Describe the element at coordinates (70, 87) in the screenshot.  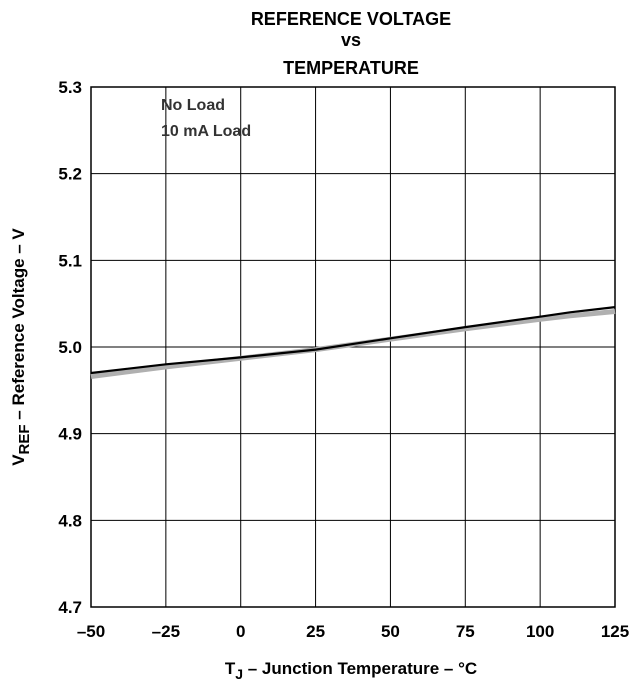
I see `y-tick-label: 5.3` at that location.